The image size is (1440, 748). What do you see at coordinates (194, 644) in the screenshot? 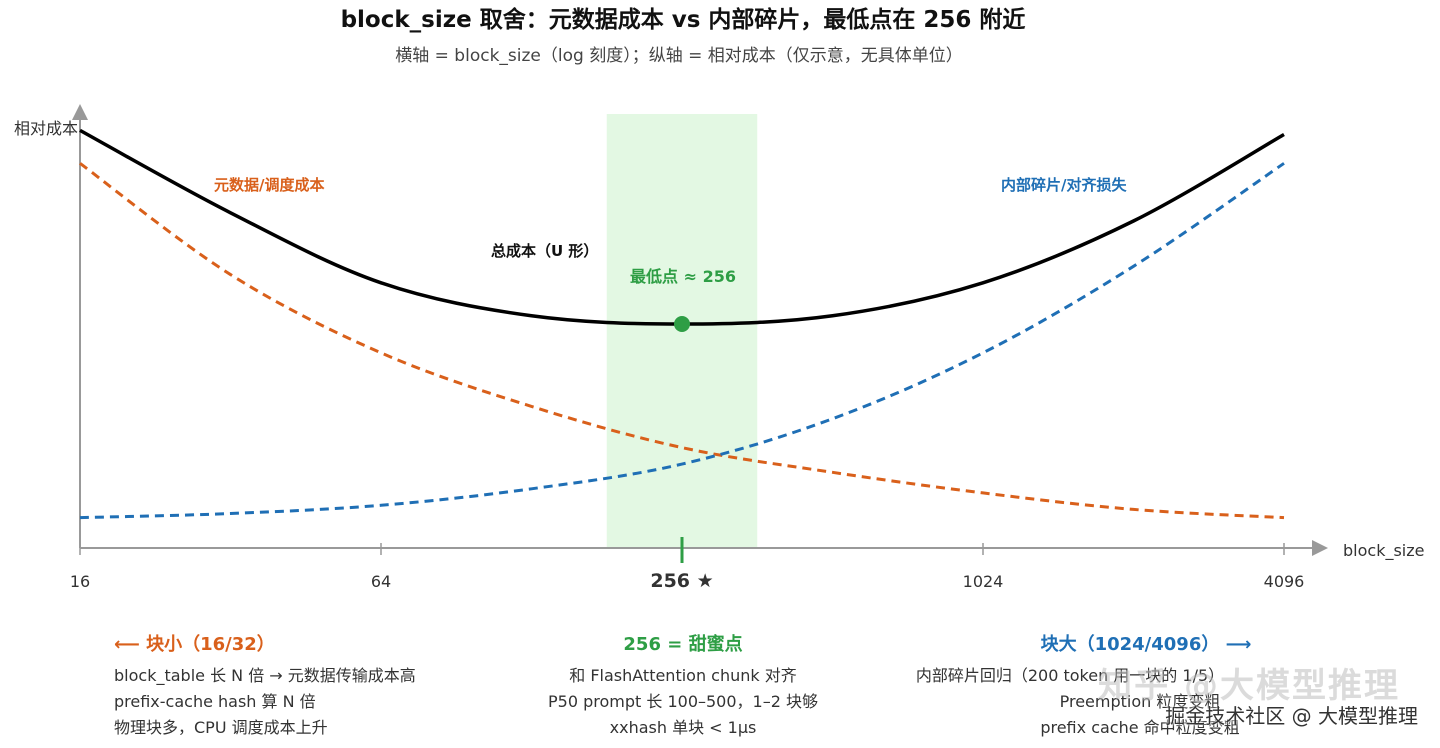
I see `annotation-small-heading: ⟵ 块小（16/32）` at bounding box center [194, 644].